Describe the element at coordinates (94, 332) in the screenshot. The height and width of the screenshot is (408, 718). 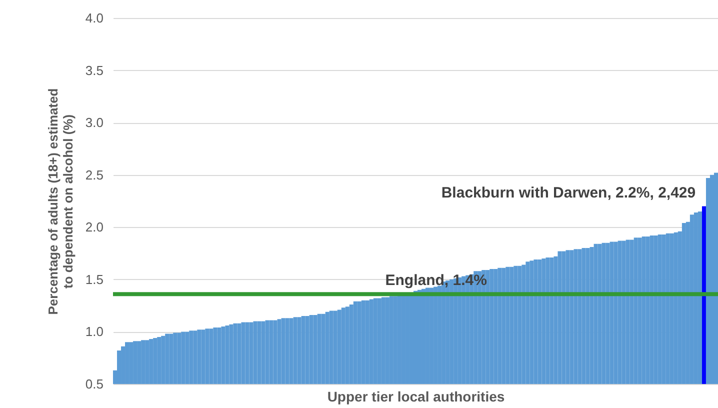
I see `y-tick-label: 1.0` at that location.